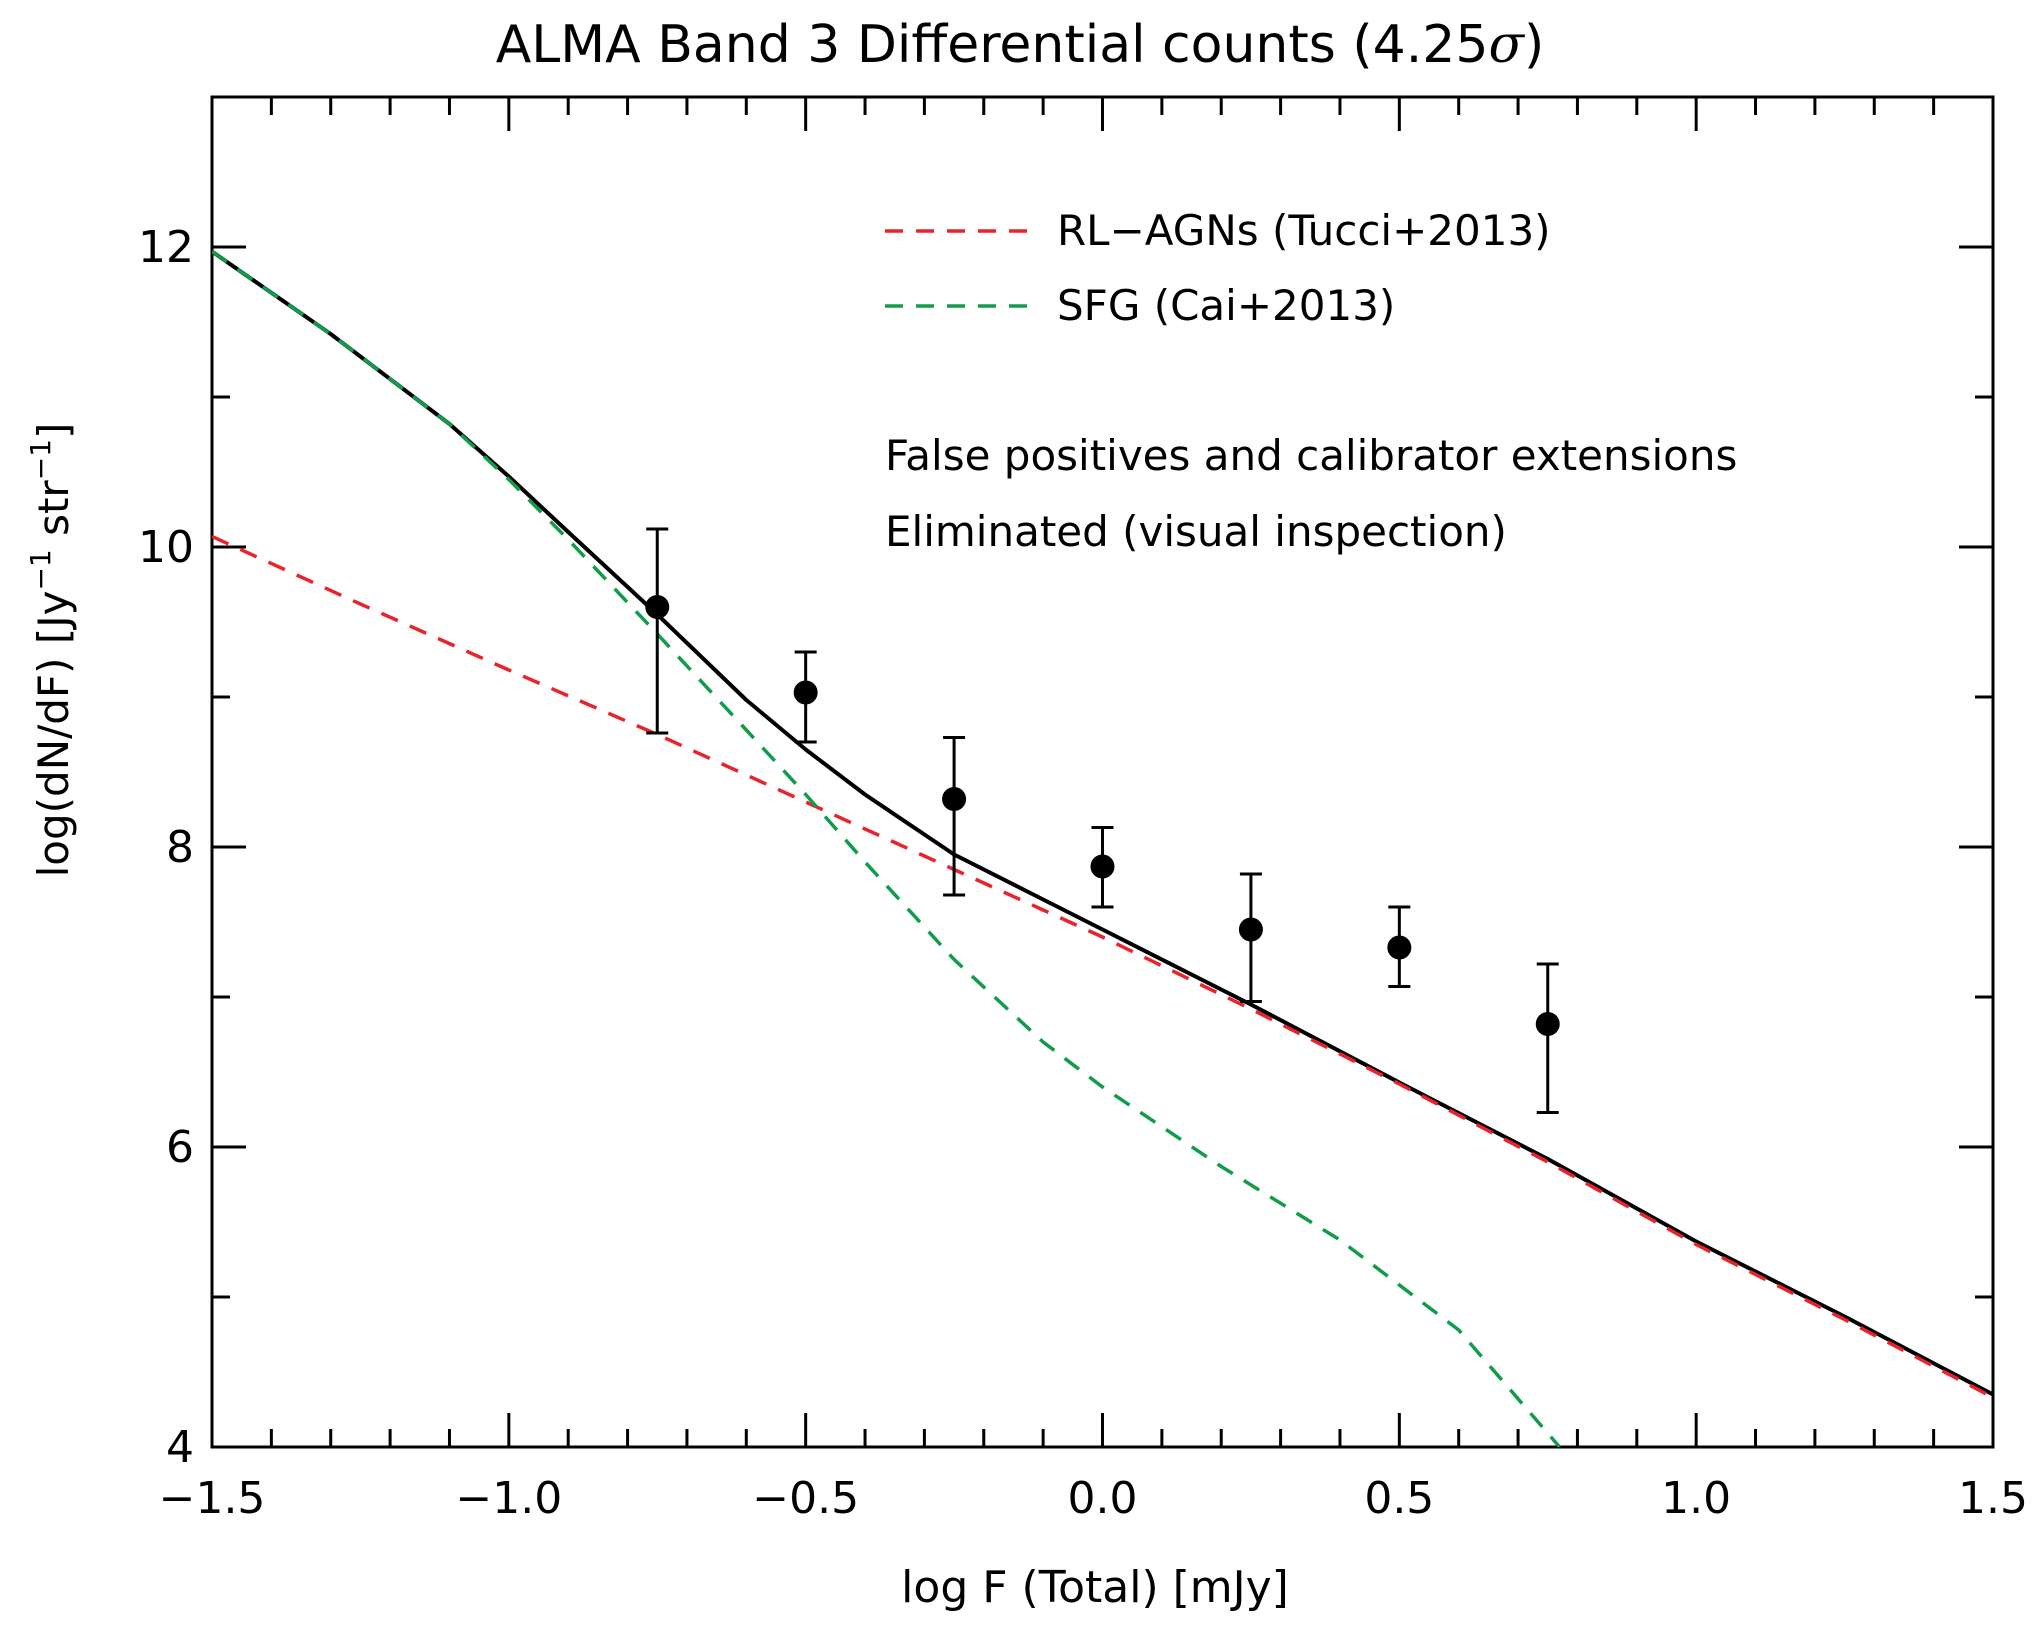  What do you see at coordinates (1399, 1498) in the screenshot?
I see `x-tick-label: 0.5` at bounding box center [1399, 1498].